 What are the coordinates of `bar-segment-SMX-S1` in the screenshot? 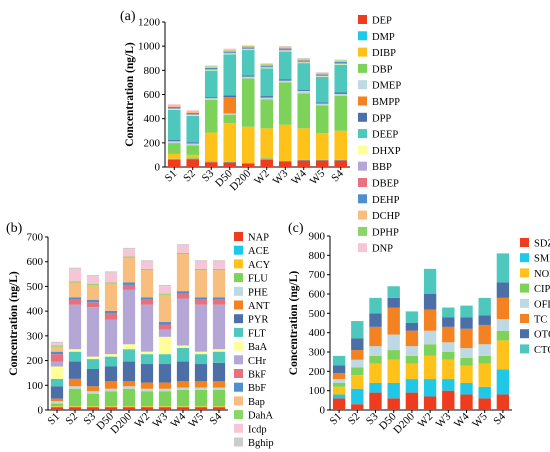 It's located at (339, 396).